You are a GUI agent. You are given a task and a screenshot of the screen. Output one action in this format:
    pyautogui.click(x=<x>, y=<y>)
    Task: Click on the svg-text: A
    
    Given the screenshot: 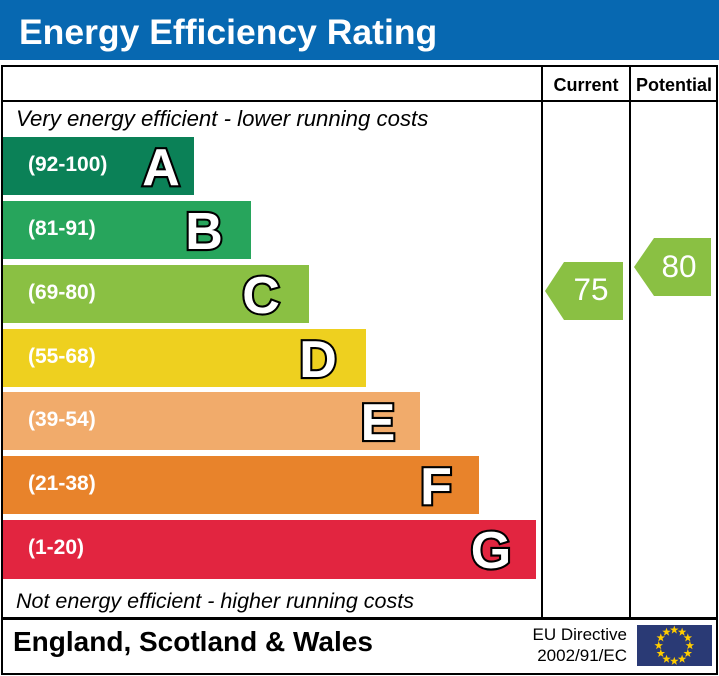 What is the action you would take?
    pyautogui.click(x=161, y=168)
    